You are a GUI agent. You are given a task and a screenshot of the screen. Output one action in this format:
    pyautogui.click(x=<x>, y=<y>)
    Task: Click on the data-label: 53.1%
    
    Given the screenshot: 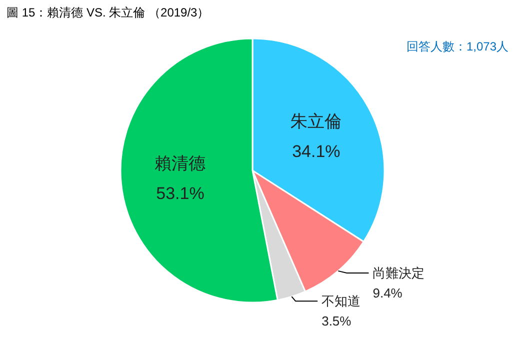 What is the action you would take?
    pyautogui.click(x=180, y=193)
    